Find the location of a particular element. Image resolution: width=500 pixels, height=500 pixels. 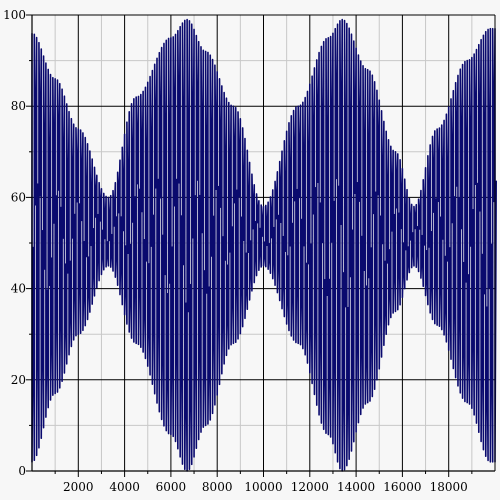

x-tick-label: 12000 is located at coordinates (310, 487).